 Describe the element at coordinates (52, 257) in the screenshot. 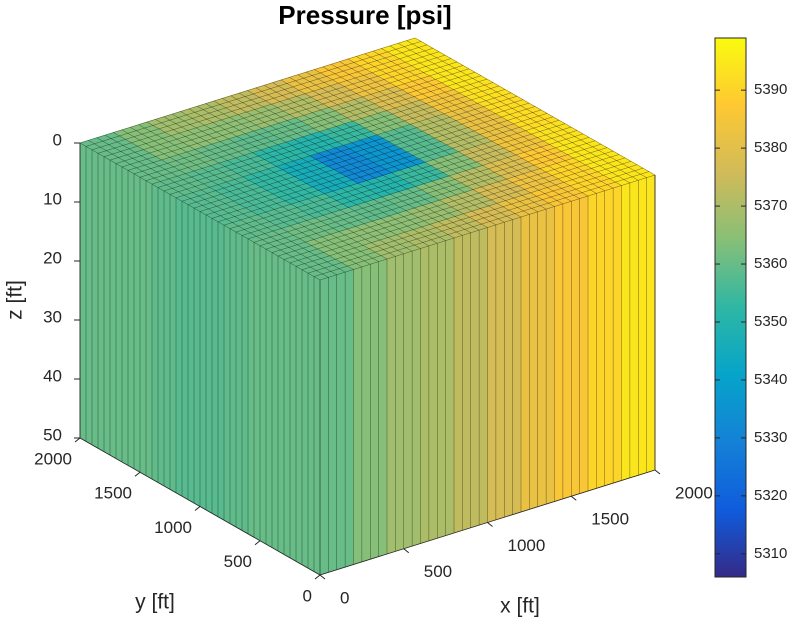

I see `z-tick-label: 20` at that location.